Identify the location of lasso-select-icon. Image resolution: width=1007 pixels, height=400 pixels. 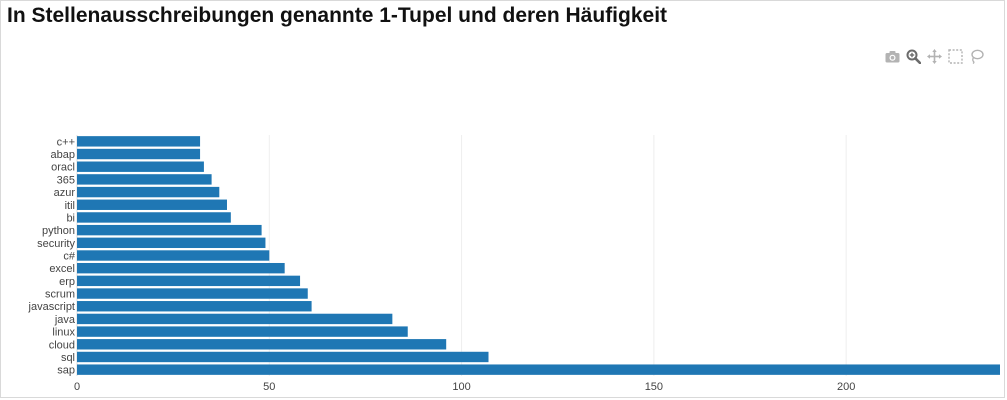
(976, 56).